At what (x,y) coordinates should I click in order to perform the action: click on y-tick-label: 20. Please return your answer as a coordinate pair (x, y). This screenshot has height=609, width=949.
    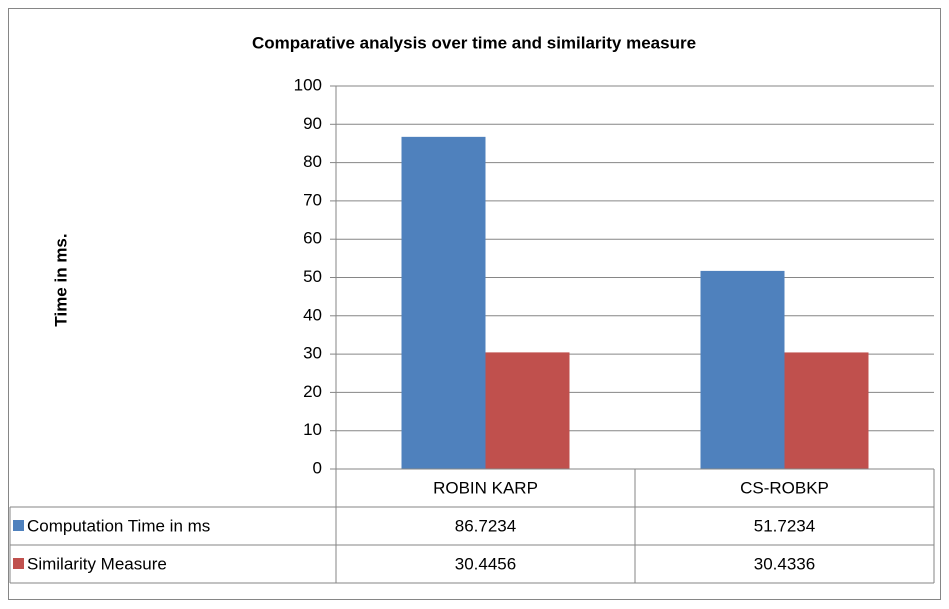
    Looking at the image, I should click on (312, 391).